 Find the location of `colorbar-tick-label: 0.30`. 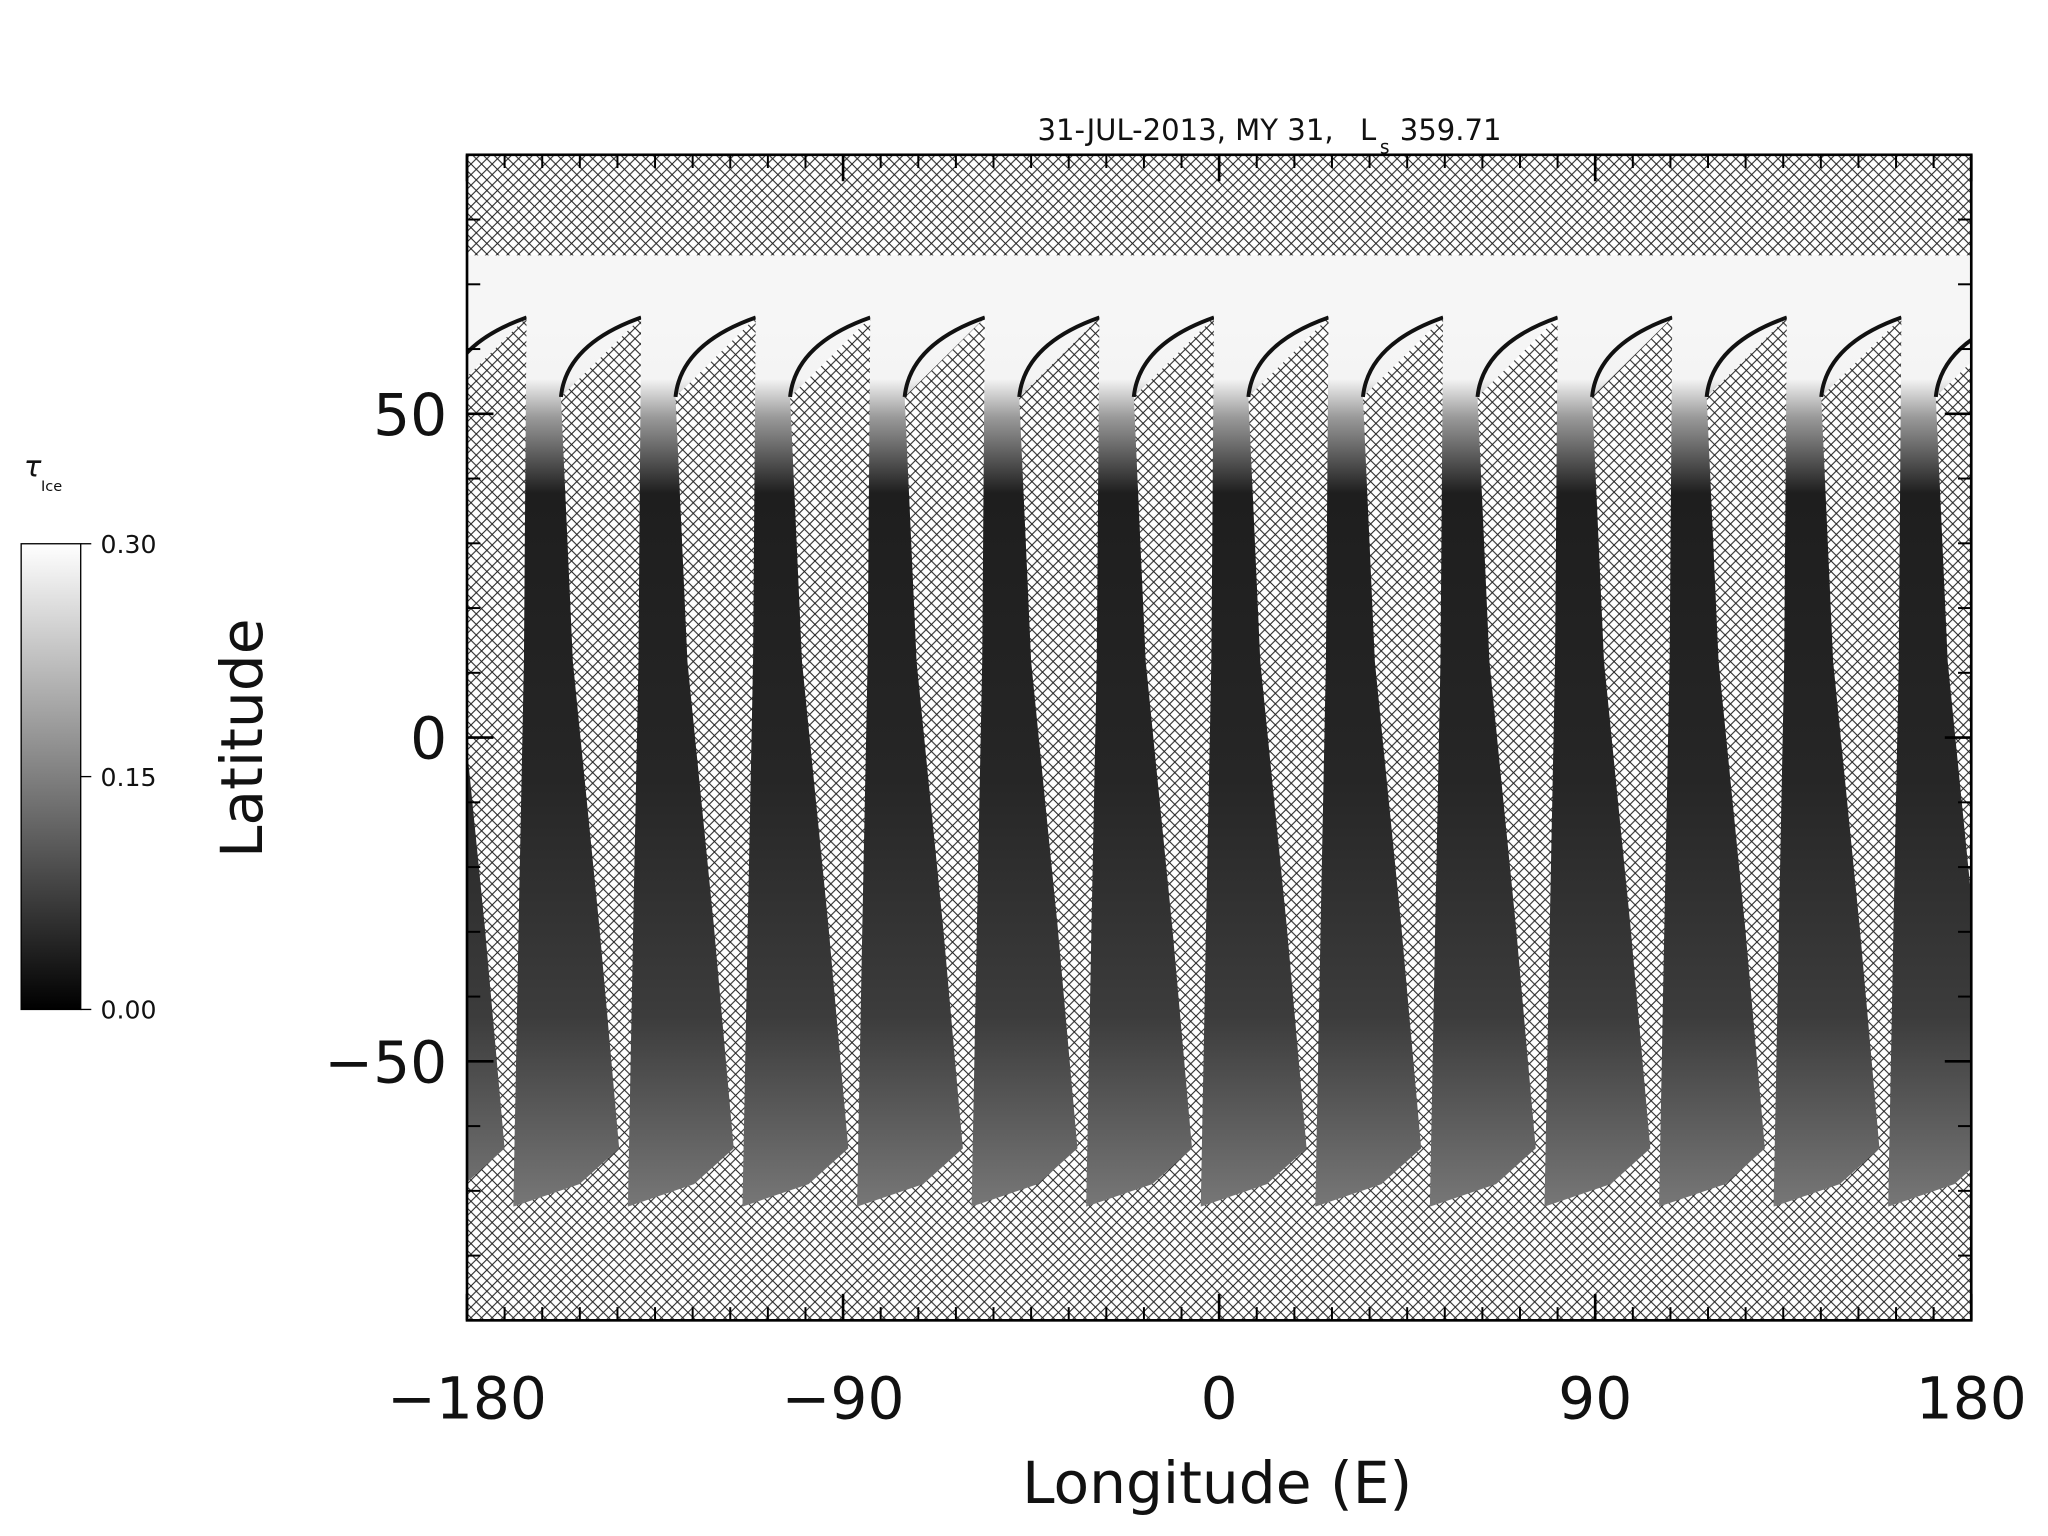

colorbar-tick-label: 0.30 is located at coordinates (129, 544).